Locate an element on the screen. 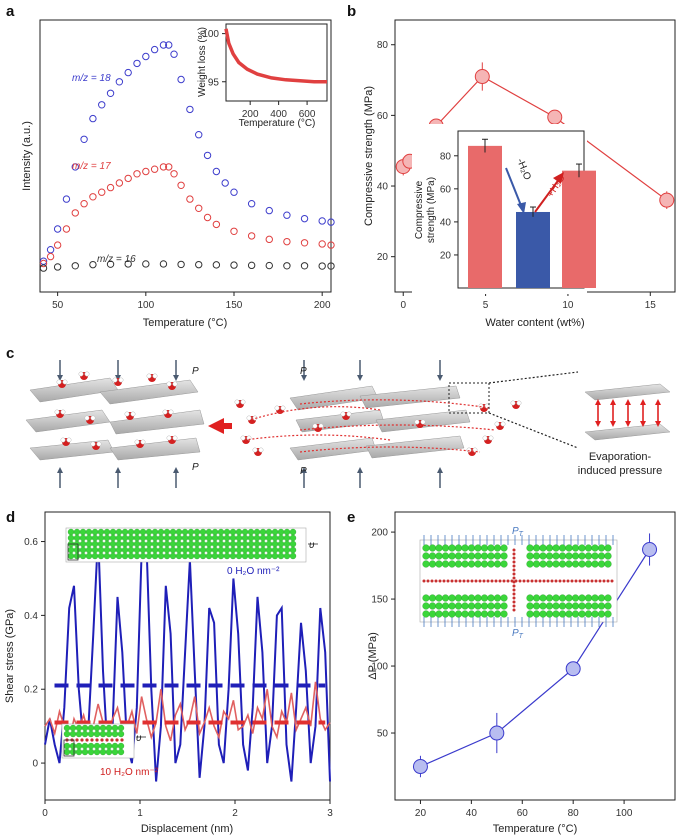  a-xtick-label-100: 100 is located at coordinates (145, 305).